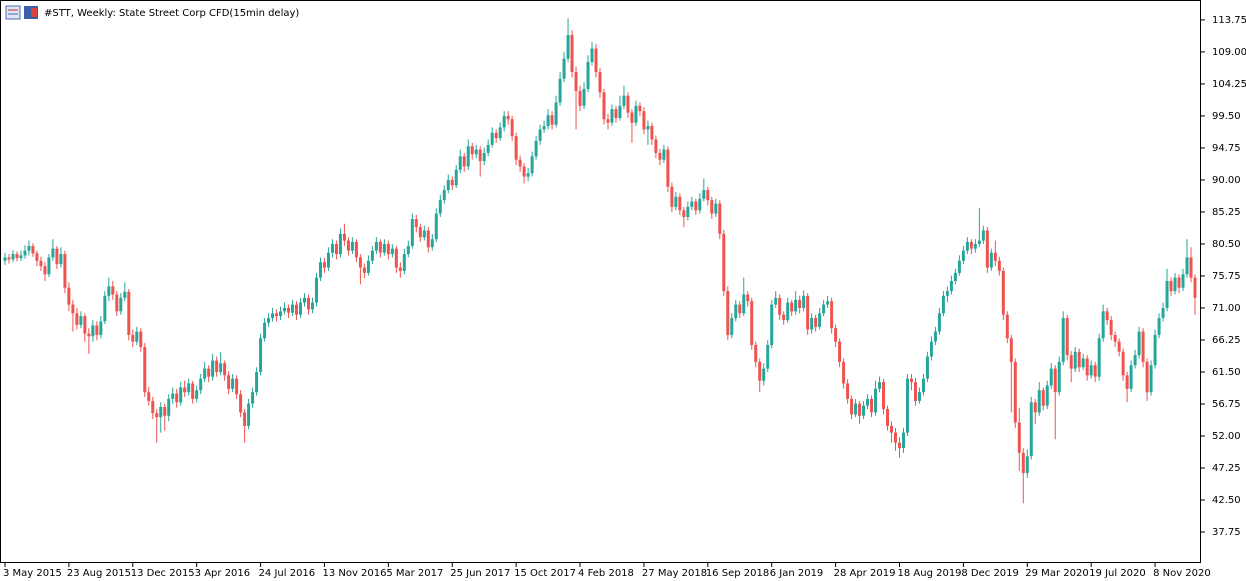 The height and width of the screenshot is (581, 1246). Describe the element at coordinates (1117, 573) in the screenshot. I see `x-tick-label: 19 Jul 2020` at that location.